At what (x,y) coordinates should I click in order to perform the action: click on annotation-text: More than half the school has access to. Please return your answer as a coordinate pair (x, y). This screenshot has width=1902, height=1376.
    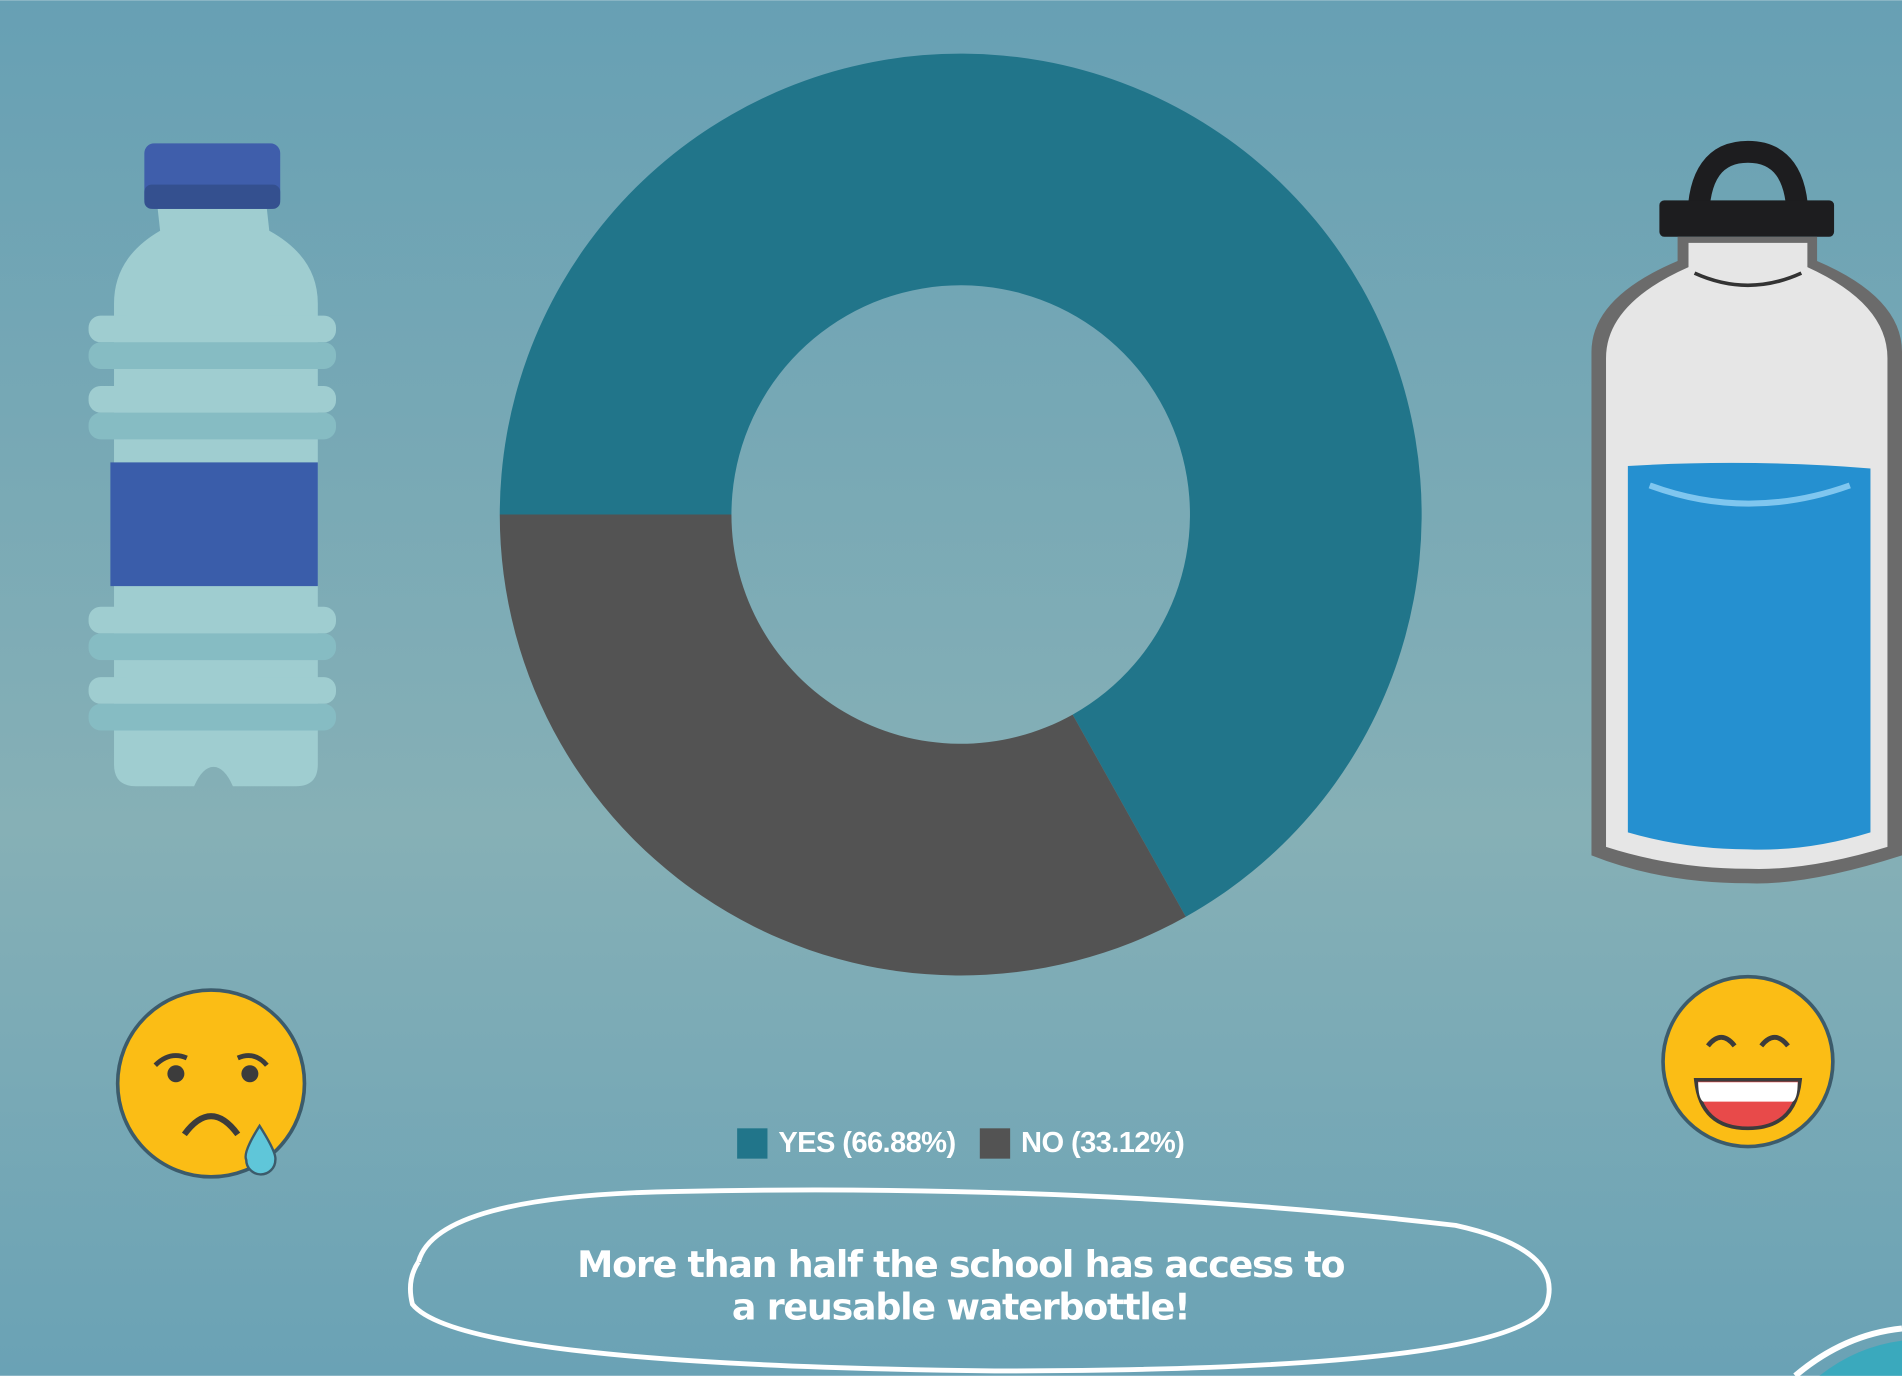
    Looking at the image, I should click on (960, 1264).